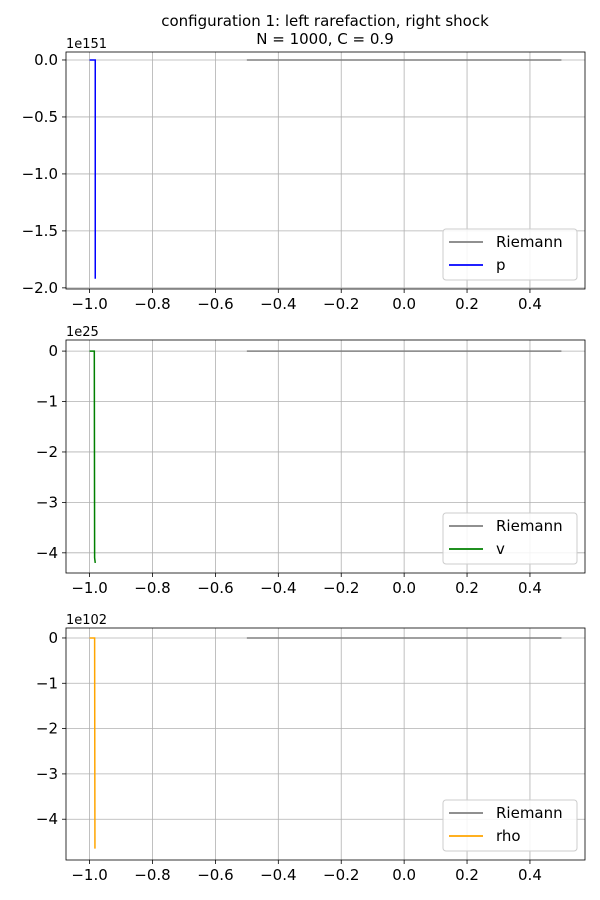  What do you see at coordinates (46, 60) in the screenshot?
I see `y-tick-label: 0.0` at bounding box center [46, 60].